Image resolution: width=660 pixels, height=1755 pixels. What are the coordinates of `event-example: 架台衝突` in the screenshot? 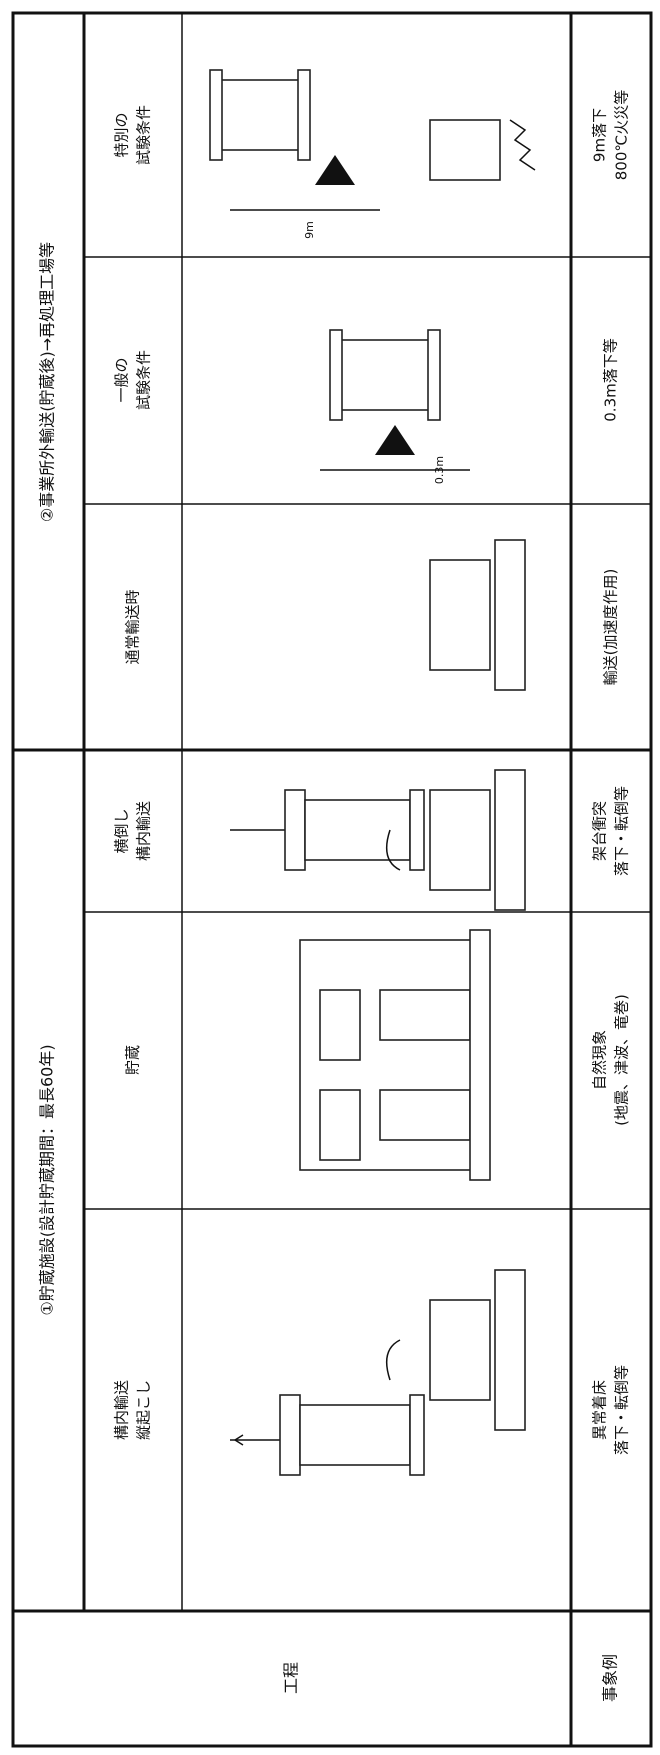 It's located at (600, 831).